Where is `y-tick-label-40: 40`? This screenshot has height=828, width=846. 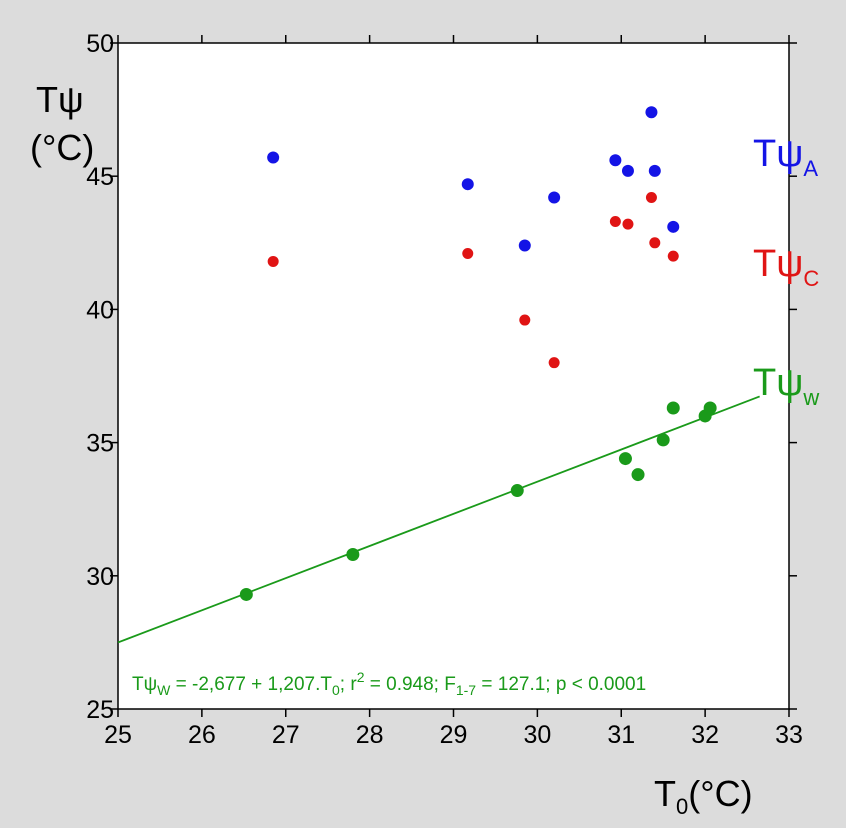
y-tick-label-40: 40 is located at coordinates (100, 310).